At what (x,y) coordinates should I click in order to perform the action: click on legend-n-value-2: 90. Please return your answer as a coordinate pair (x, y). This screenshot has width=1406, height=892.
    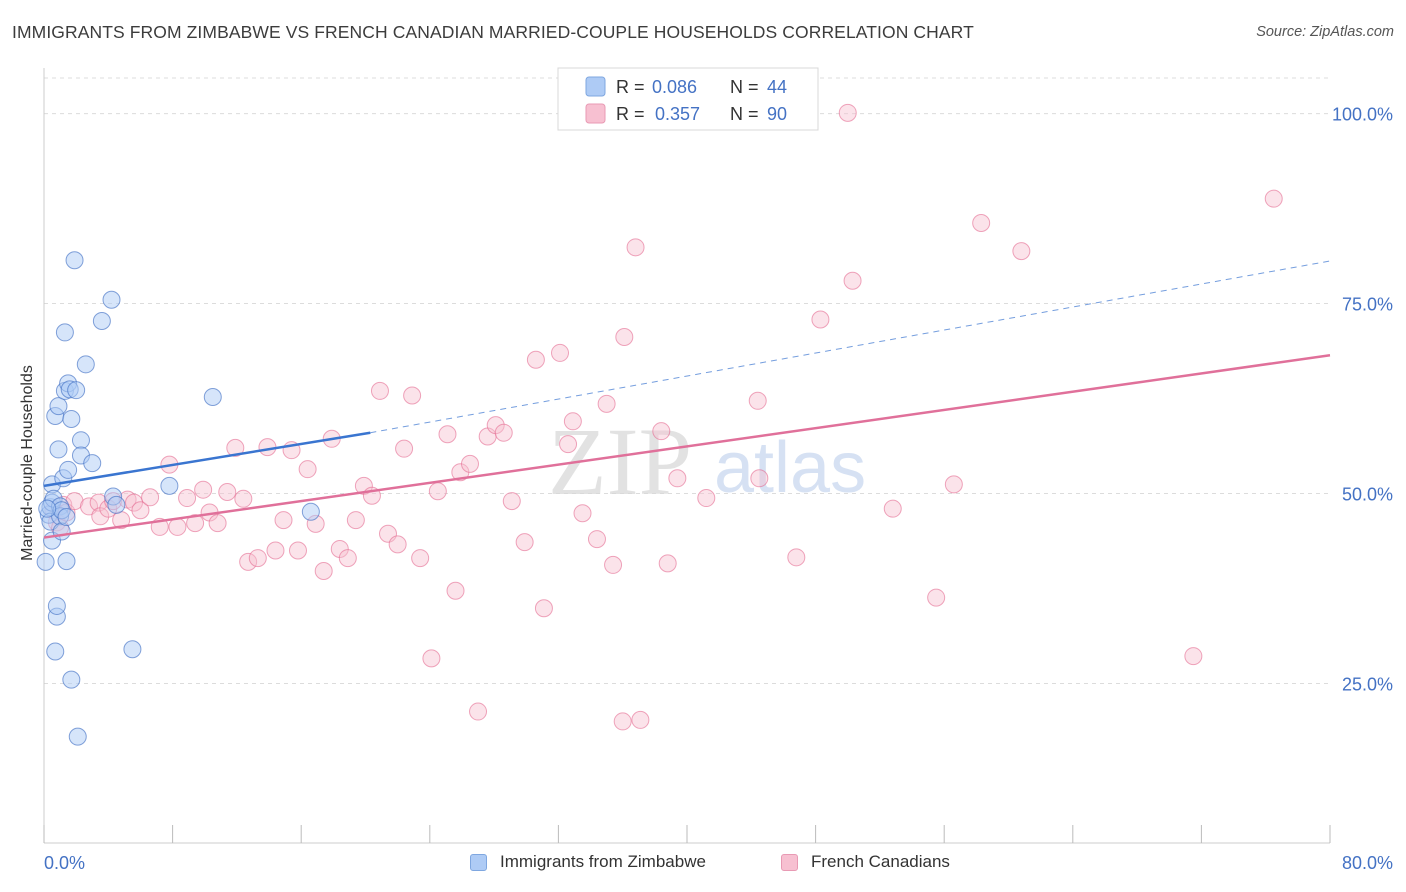
    Looking at the image, I should click on (777, 114).